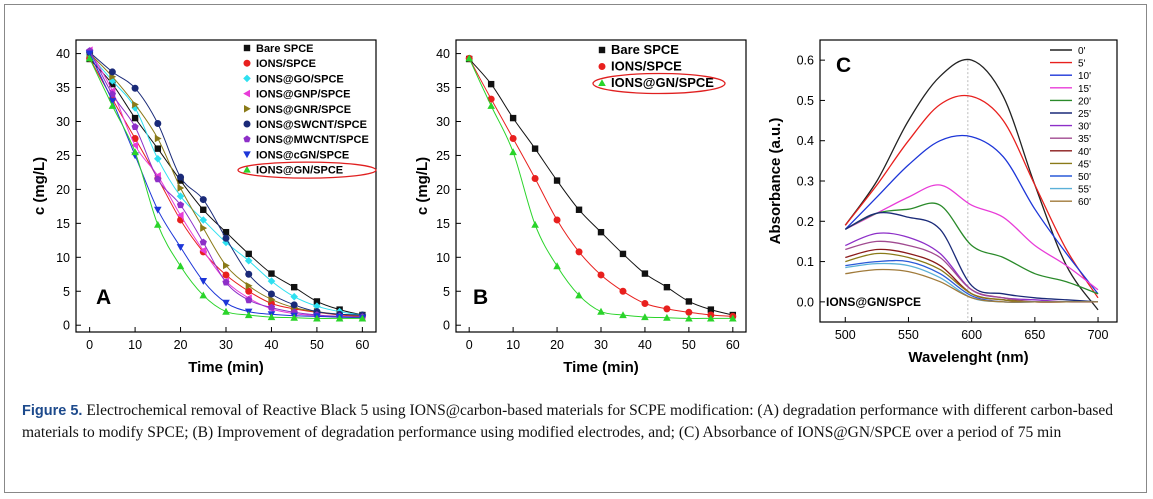 This screenshot has height=499, width=1153. I want to click on legend-item-60: 60', so click(1070, 202).